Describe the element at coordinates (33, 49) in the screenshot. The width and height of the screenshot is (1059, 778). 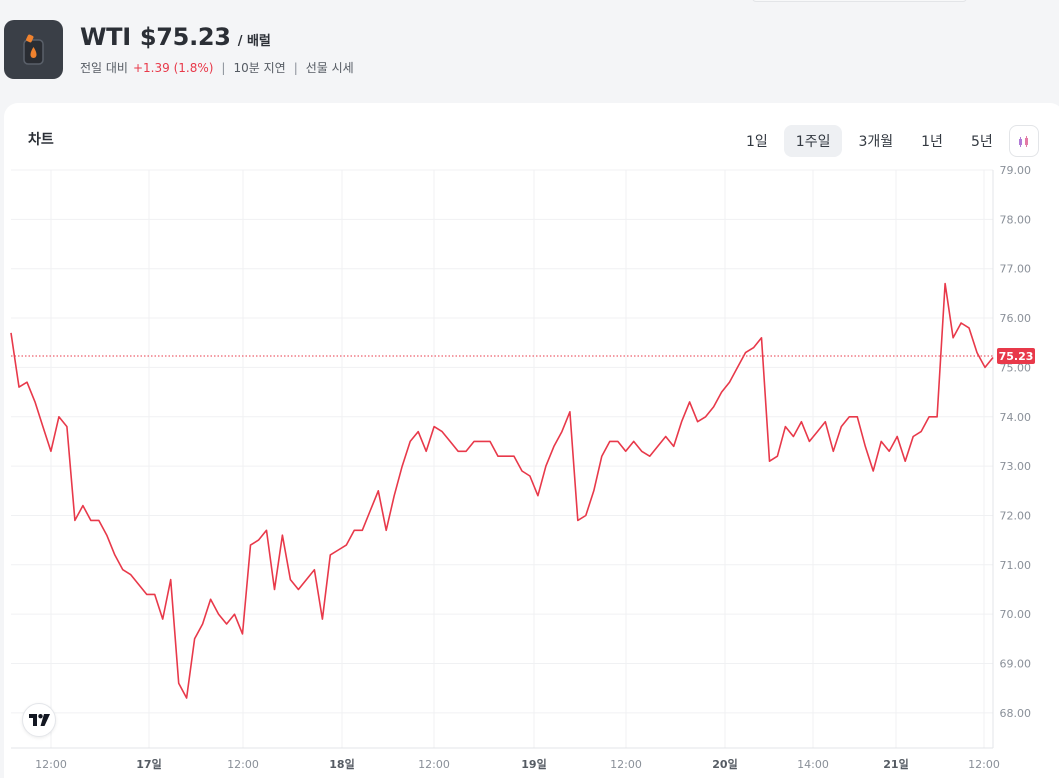
I see `oil-can-icon` at that location.